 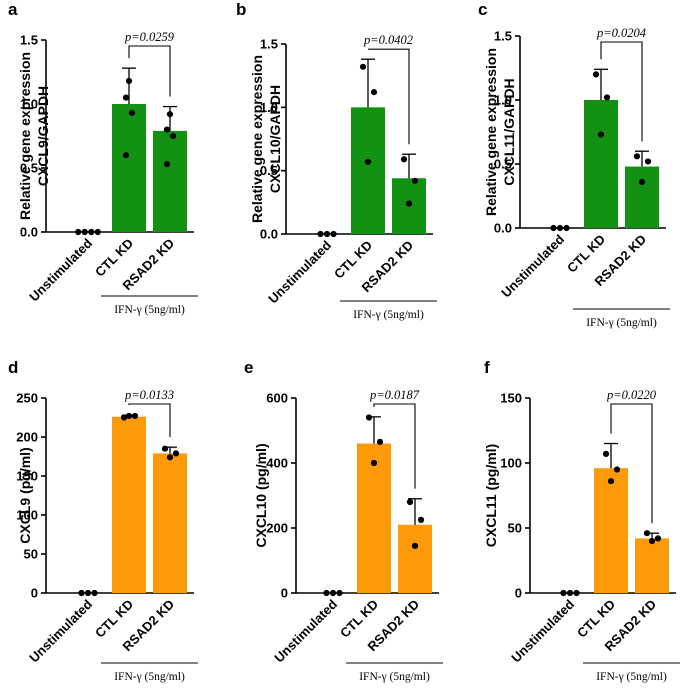 What do you see at coordinates (487, 367) in the screenshot?
I see `panel-letter: f` at bounding box center [487, 367].